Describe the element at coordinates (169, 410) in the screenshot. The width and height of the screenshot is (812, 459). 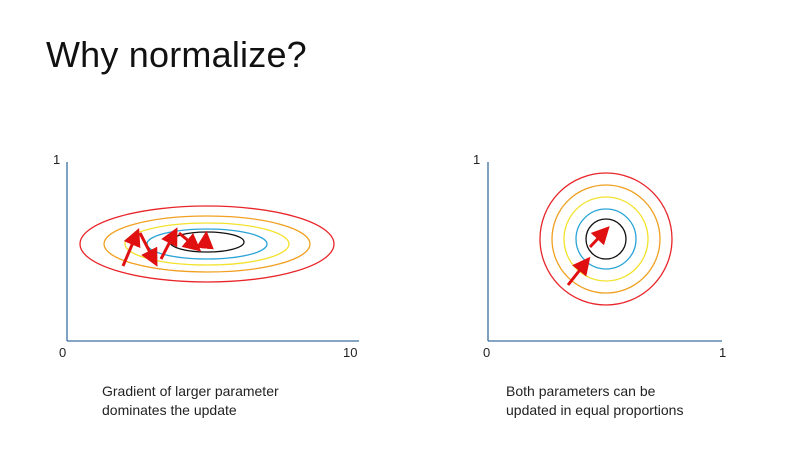
I see `left-caption-line: dominates the update` at that location.